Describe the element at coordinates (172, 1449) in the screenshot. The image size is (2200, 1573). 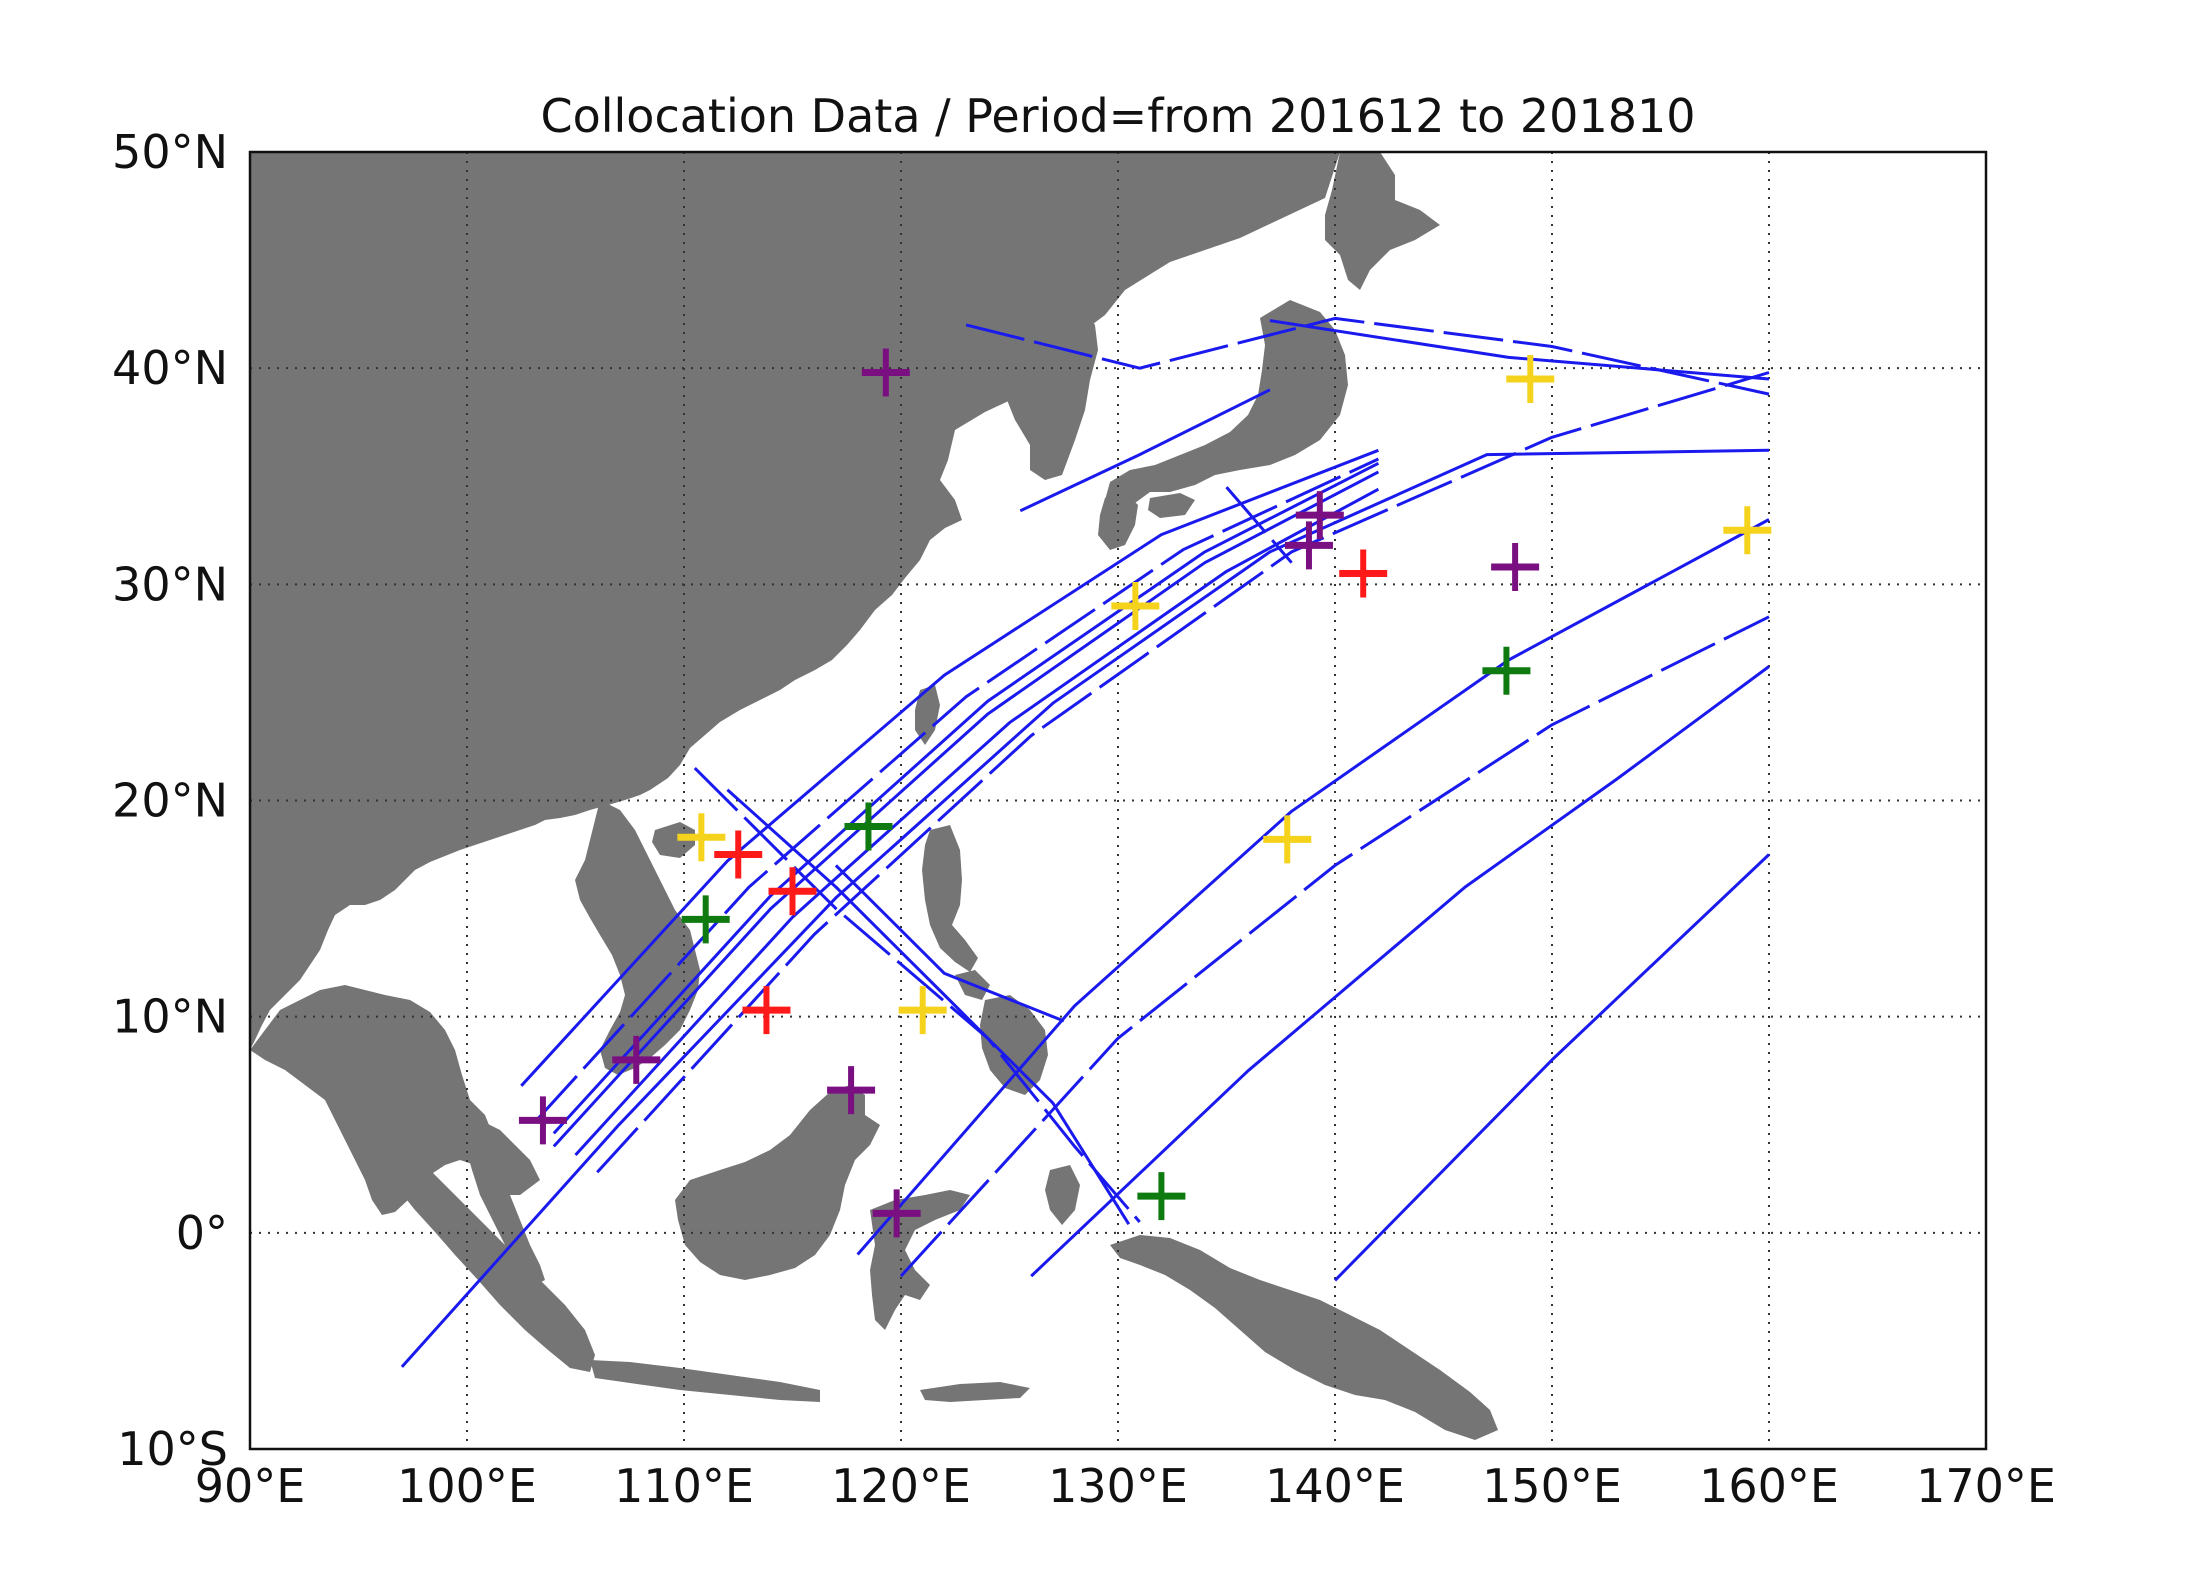
I see `y-tick-label: 10°S` at that location.